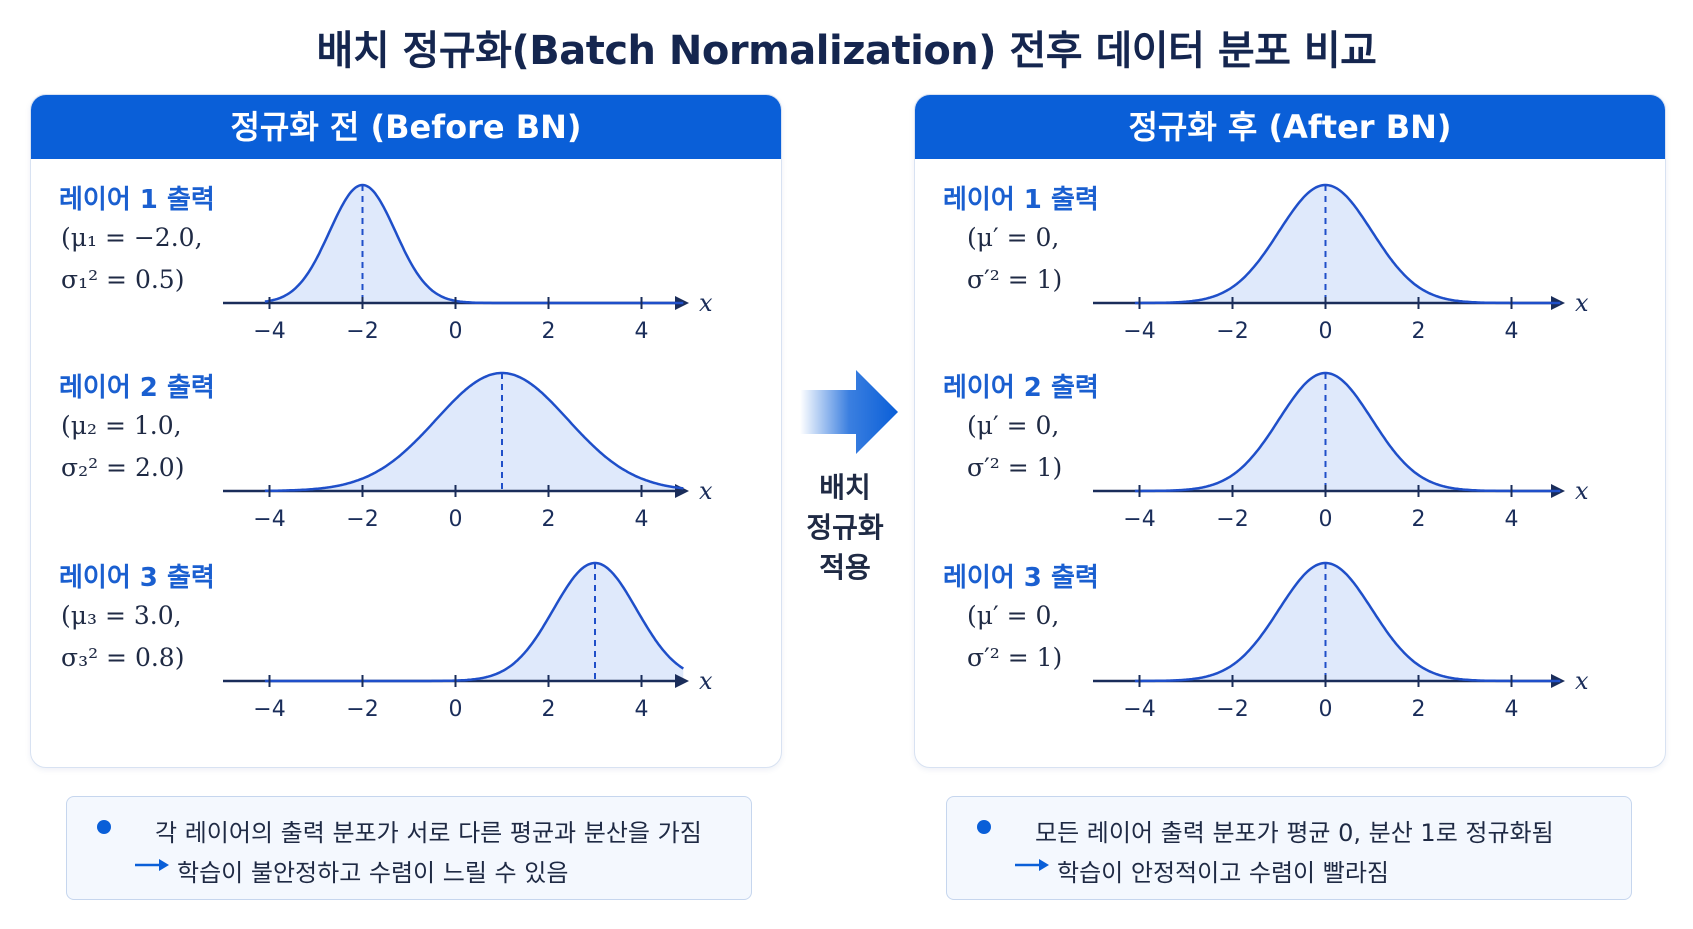 The image size is (1693, 929). What do you see at coordinates (1290, 127) in the screenshot?
I see `after-header: 정규화 후 (After BN)` at bounding box center [1290, 127].